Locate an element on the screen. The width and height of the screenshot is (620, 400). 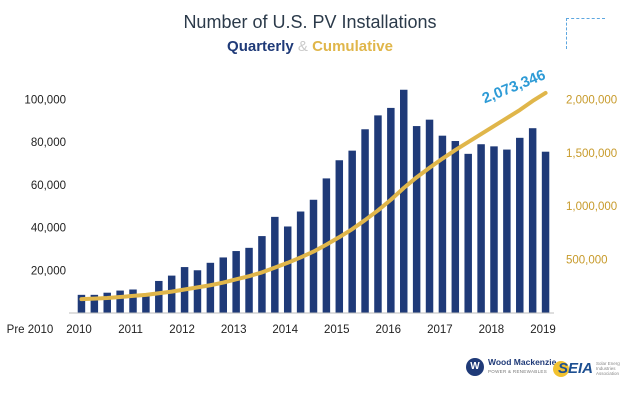
right-tick-label: 500,000 is located at coordinates (587, 261).